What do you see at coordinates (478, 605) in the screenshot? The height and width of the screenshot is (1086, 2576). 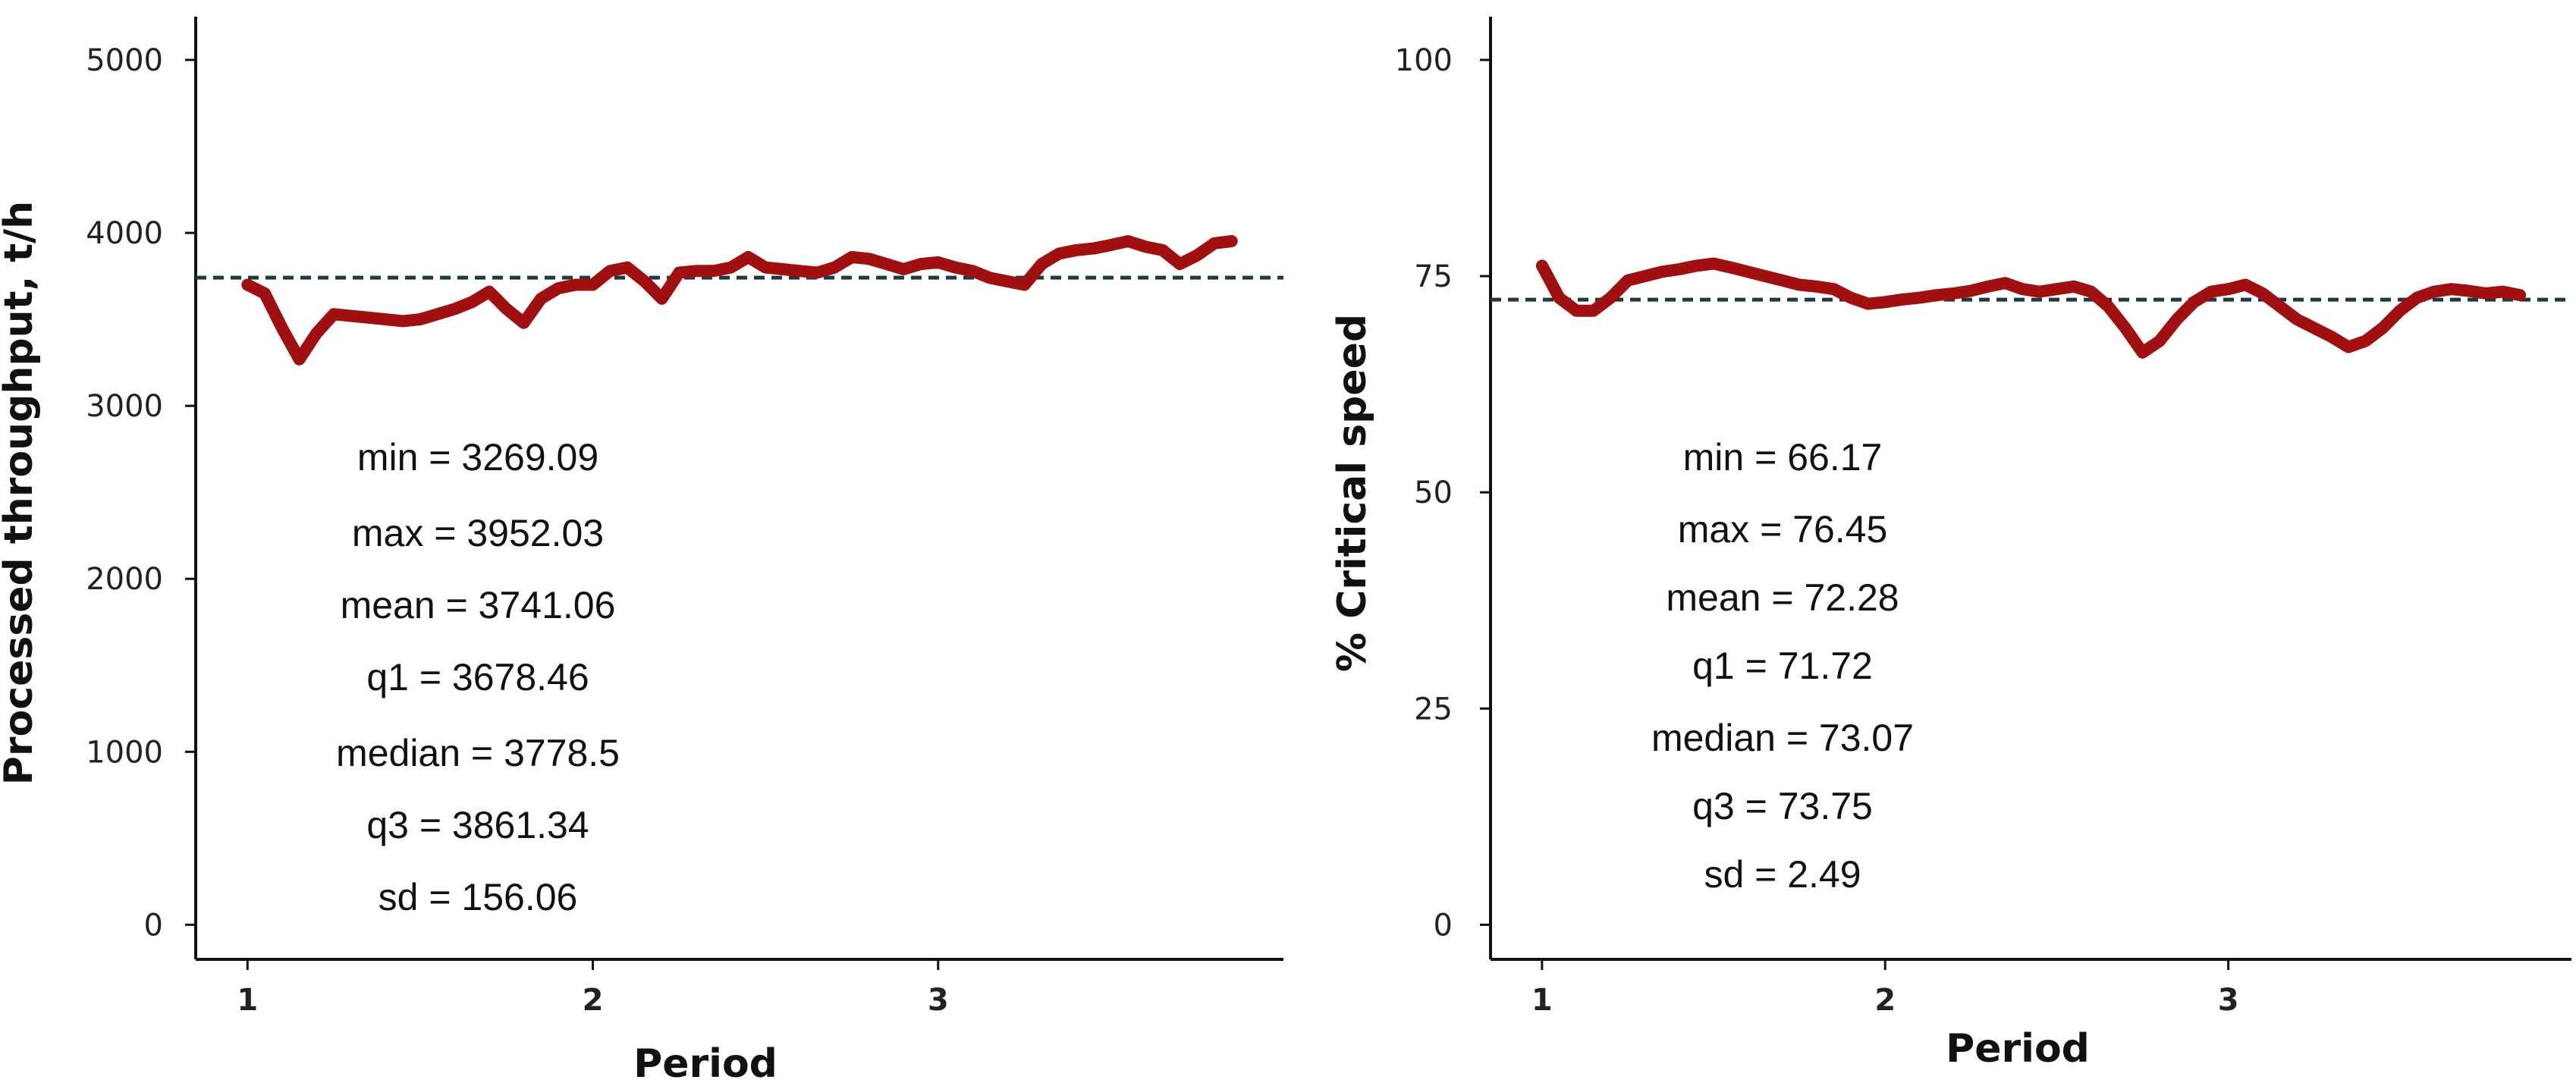 I see `stat-mean-left: mean = 3741.06` at bounding box center [478, 605].